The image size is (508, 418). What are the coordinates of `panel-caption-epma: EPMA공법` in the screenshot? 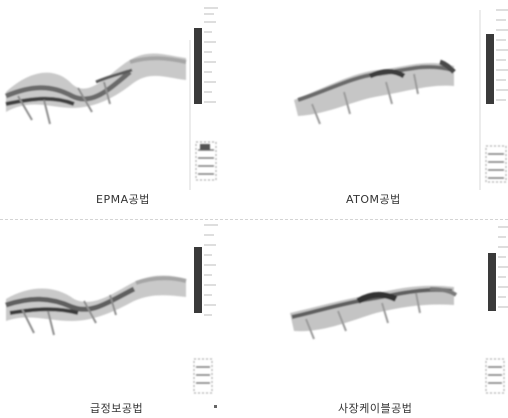 It's located at (123, 199).